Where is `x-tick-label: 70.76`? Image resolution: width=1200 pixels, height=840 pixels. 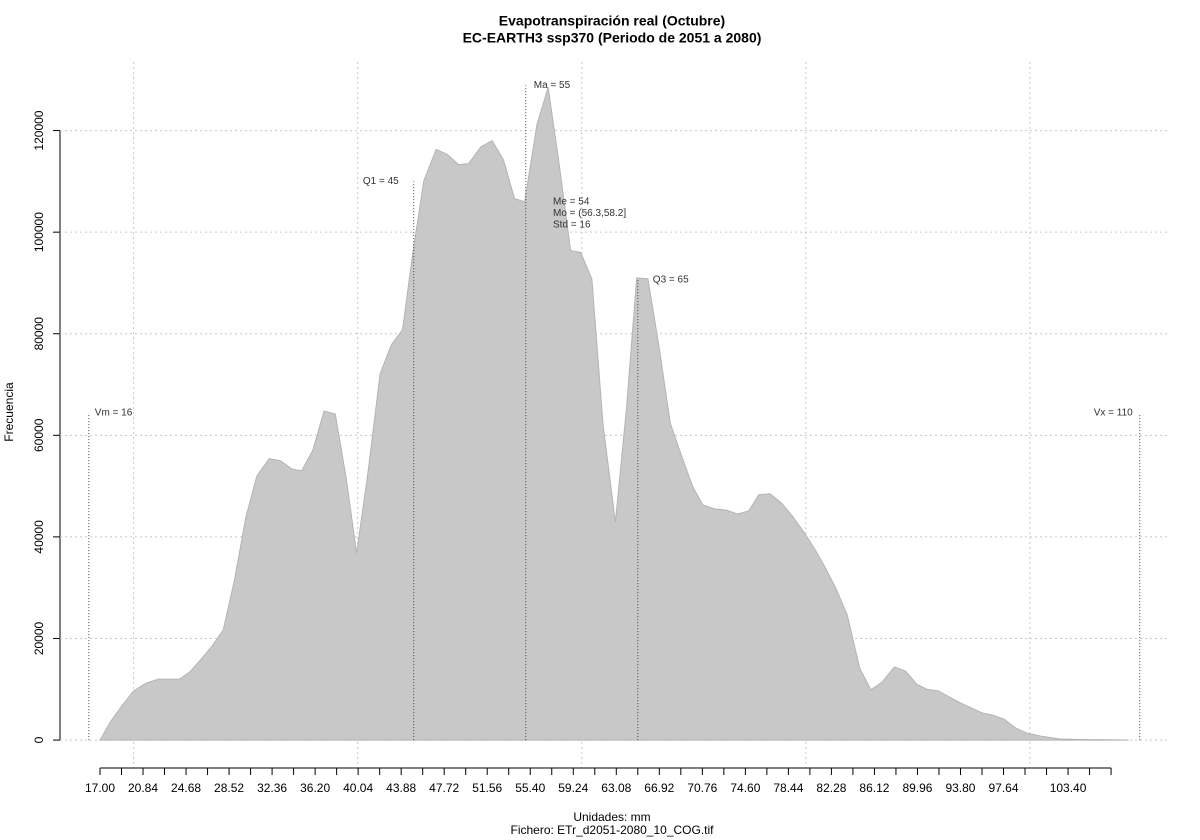
x-tick-label: 70.76 is located at coordinates (702, 788).